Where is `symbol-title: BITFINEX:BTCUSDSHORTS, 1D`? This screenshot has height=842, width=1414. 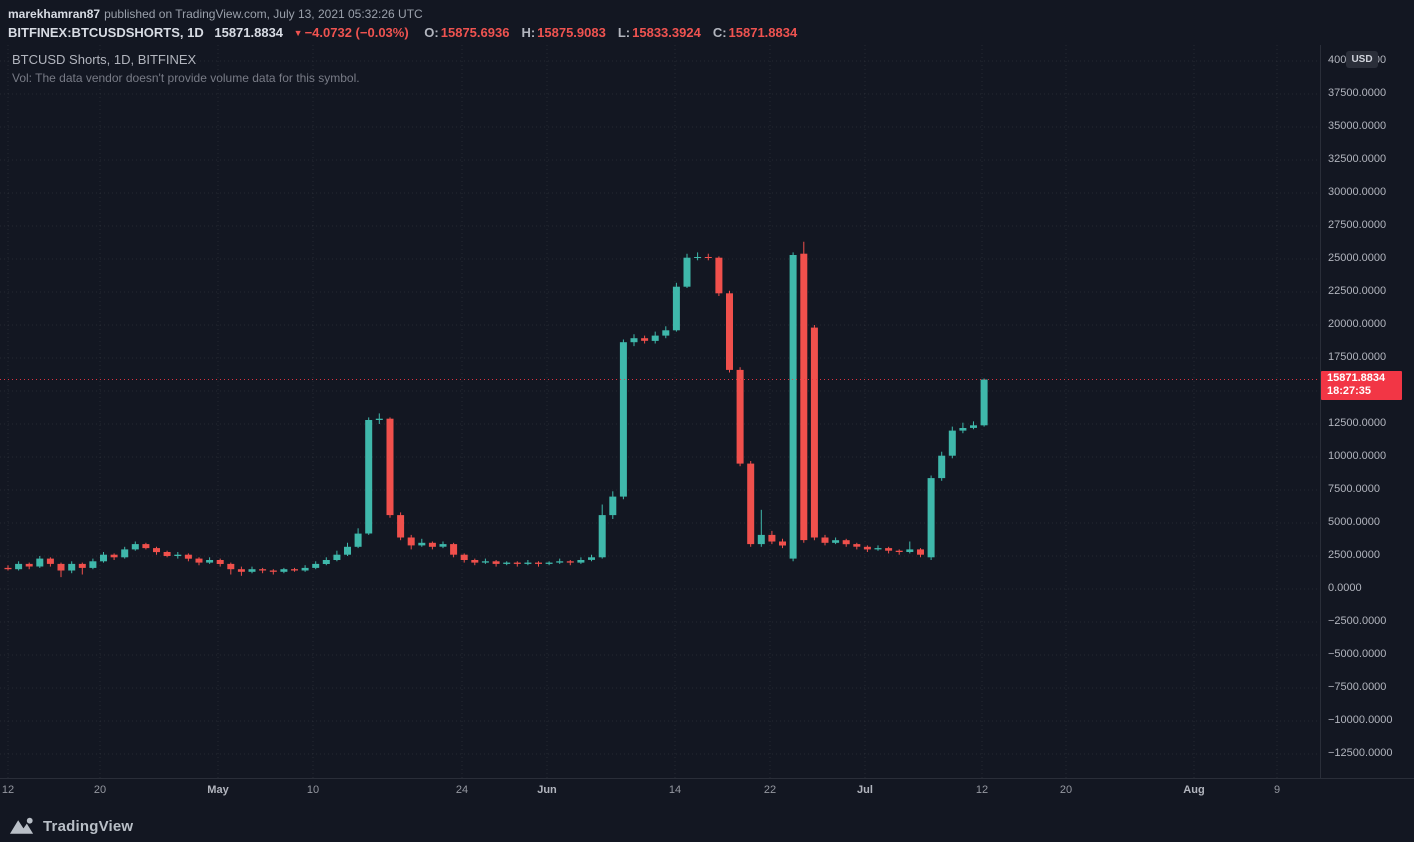 symbol-title: BITFINEX:BTCUSDSHORTS, 1D is located at coordinates (106, 32).